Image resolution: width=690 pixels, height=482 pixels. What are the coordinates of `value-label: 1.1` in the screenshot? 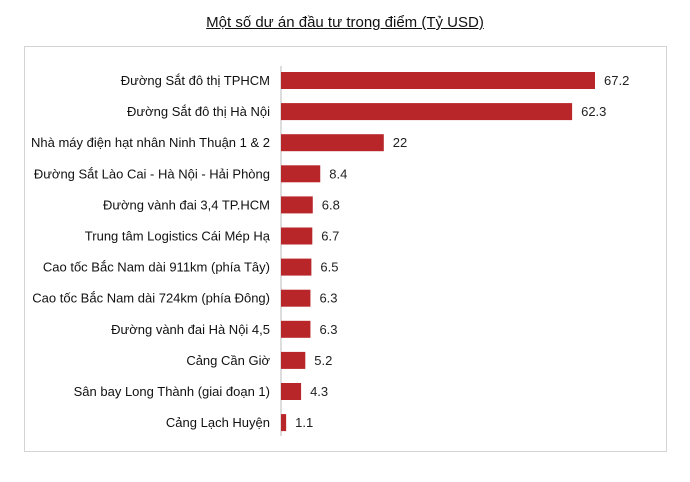 It's located at (304, 422).